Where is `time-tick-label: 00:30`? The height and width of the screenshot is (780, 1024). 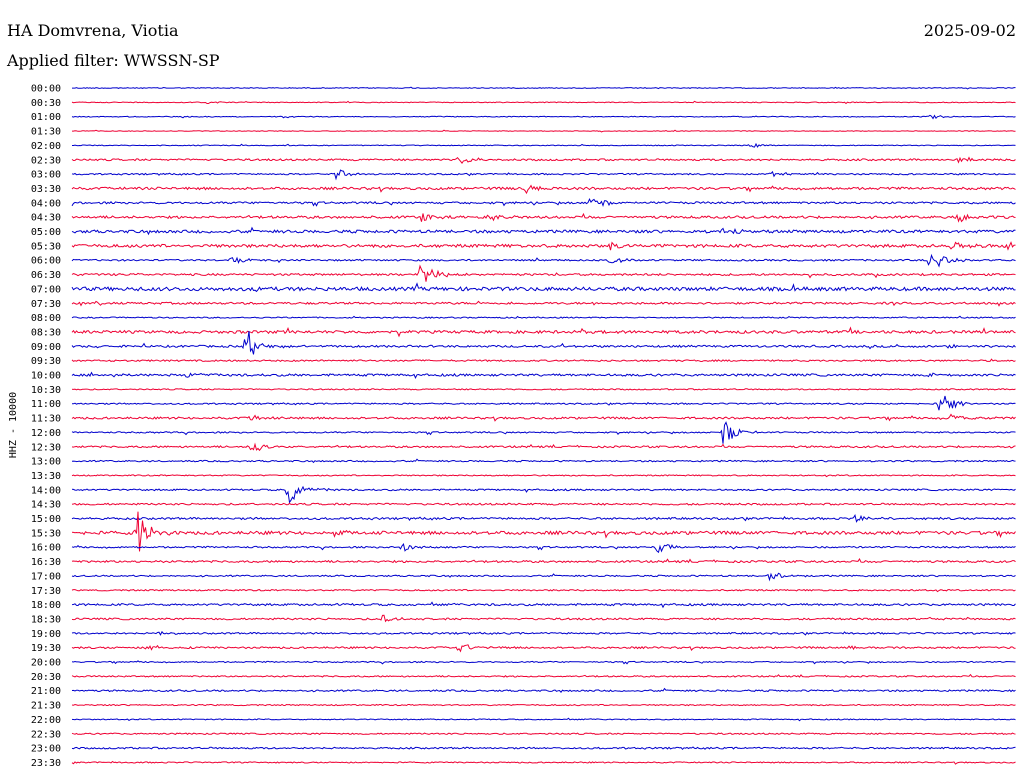
time-tick-label: 00:30 is located at coordinates (46, 103).